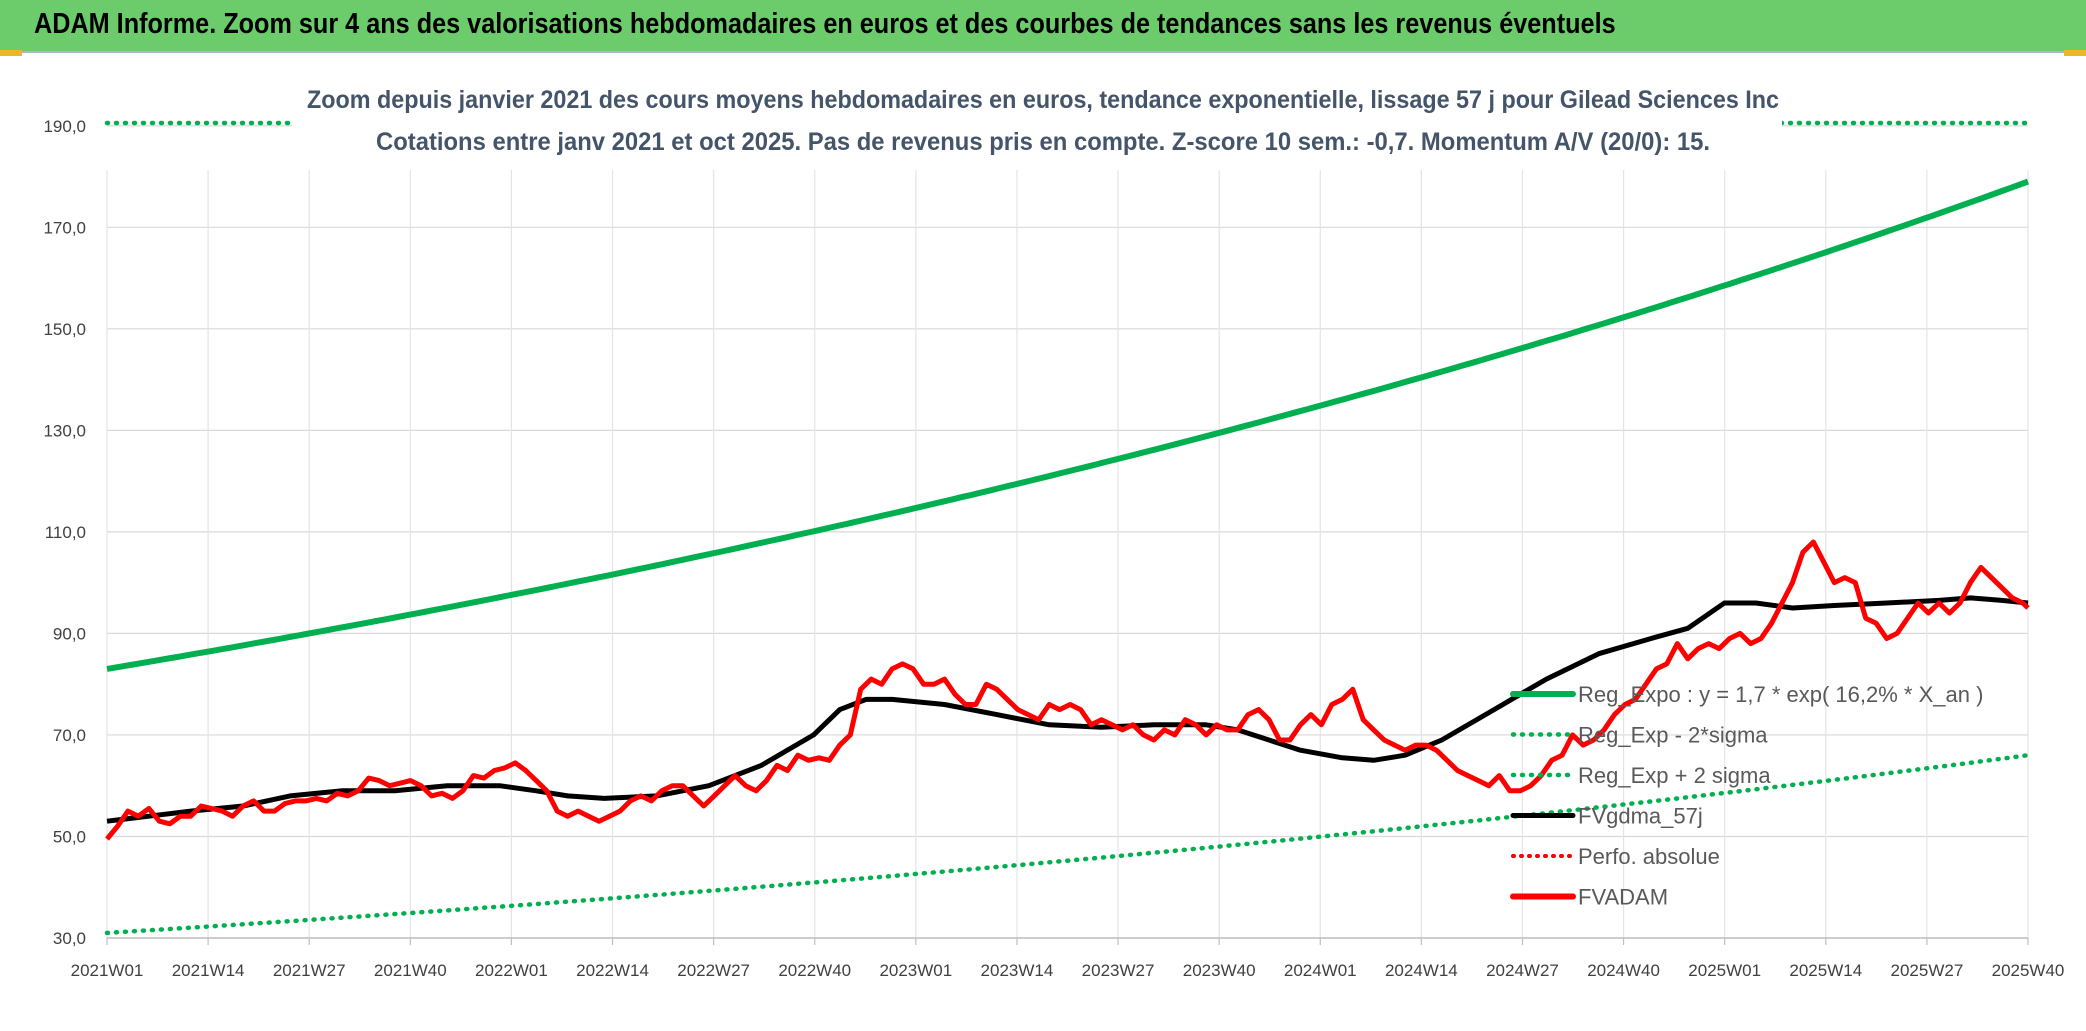 The image size is (2086, 1031). I want to click on x-tick-label: 2023W01, so click(915, 970).